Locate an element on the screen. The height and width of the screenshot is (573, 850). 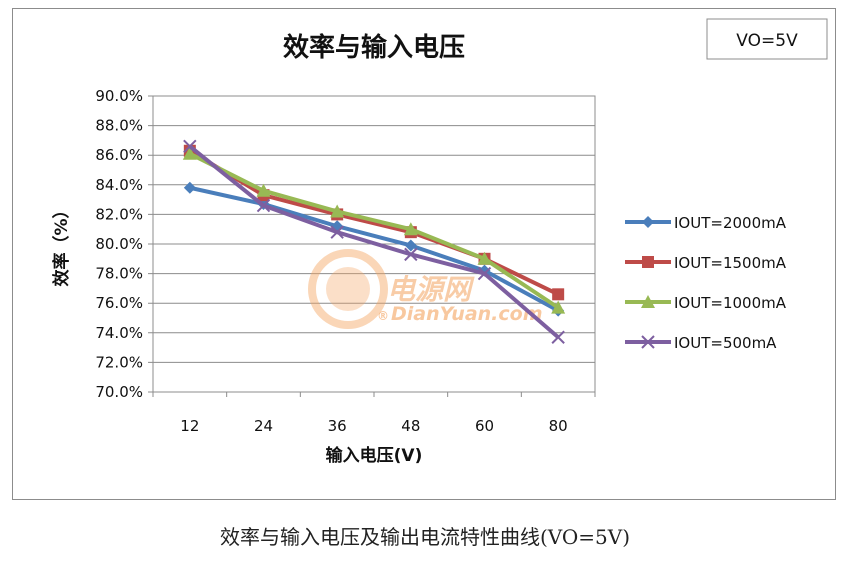
y-tick-label: 74.0% is located at coordinates (119, 333).